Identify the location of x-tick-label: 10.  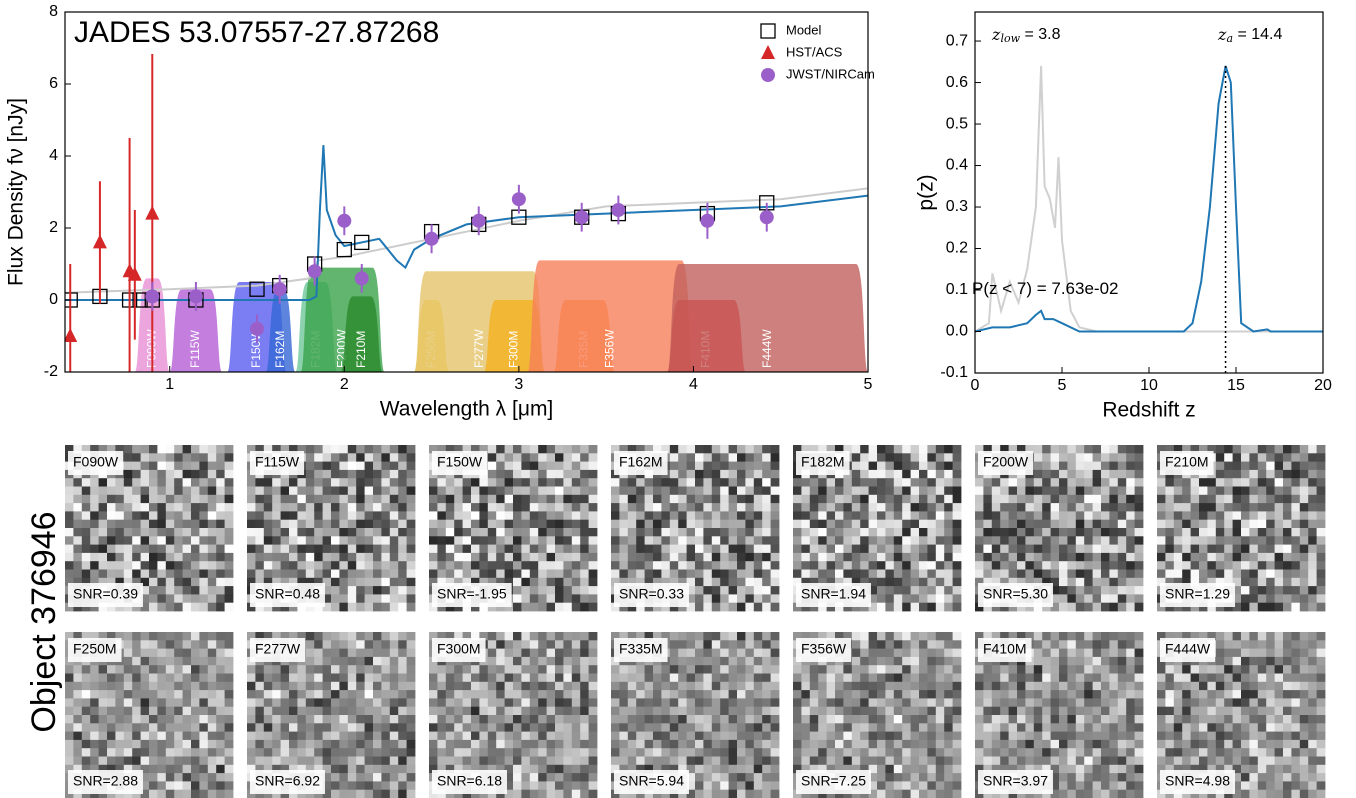
(1149, 385).